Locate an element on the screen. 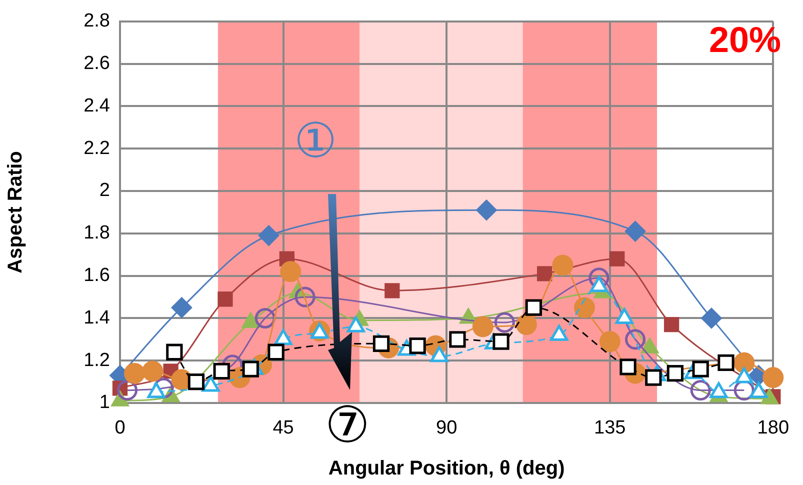 The height and width of the screenshot is (485, 803). y-tick-label: 2 is located at coordinates (104, 191).